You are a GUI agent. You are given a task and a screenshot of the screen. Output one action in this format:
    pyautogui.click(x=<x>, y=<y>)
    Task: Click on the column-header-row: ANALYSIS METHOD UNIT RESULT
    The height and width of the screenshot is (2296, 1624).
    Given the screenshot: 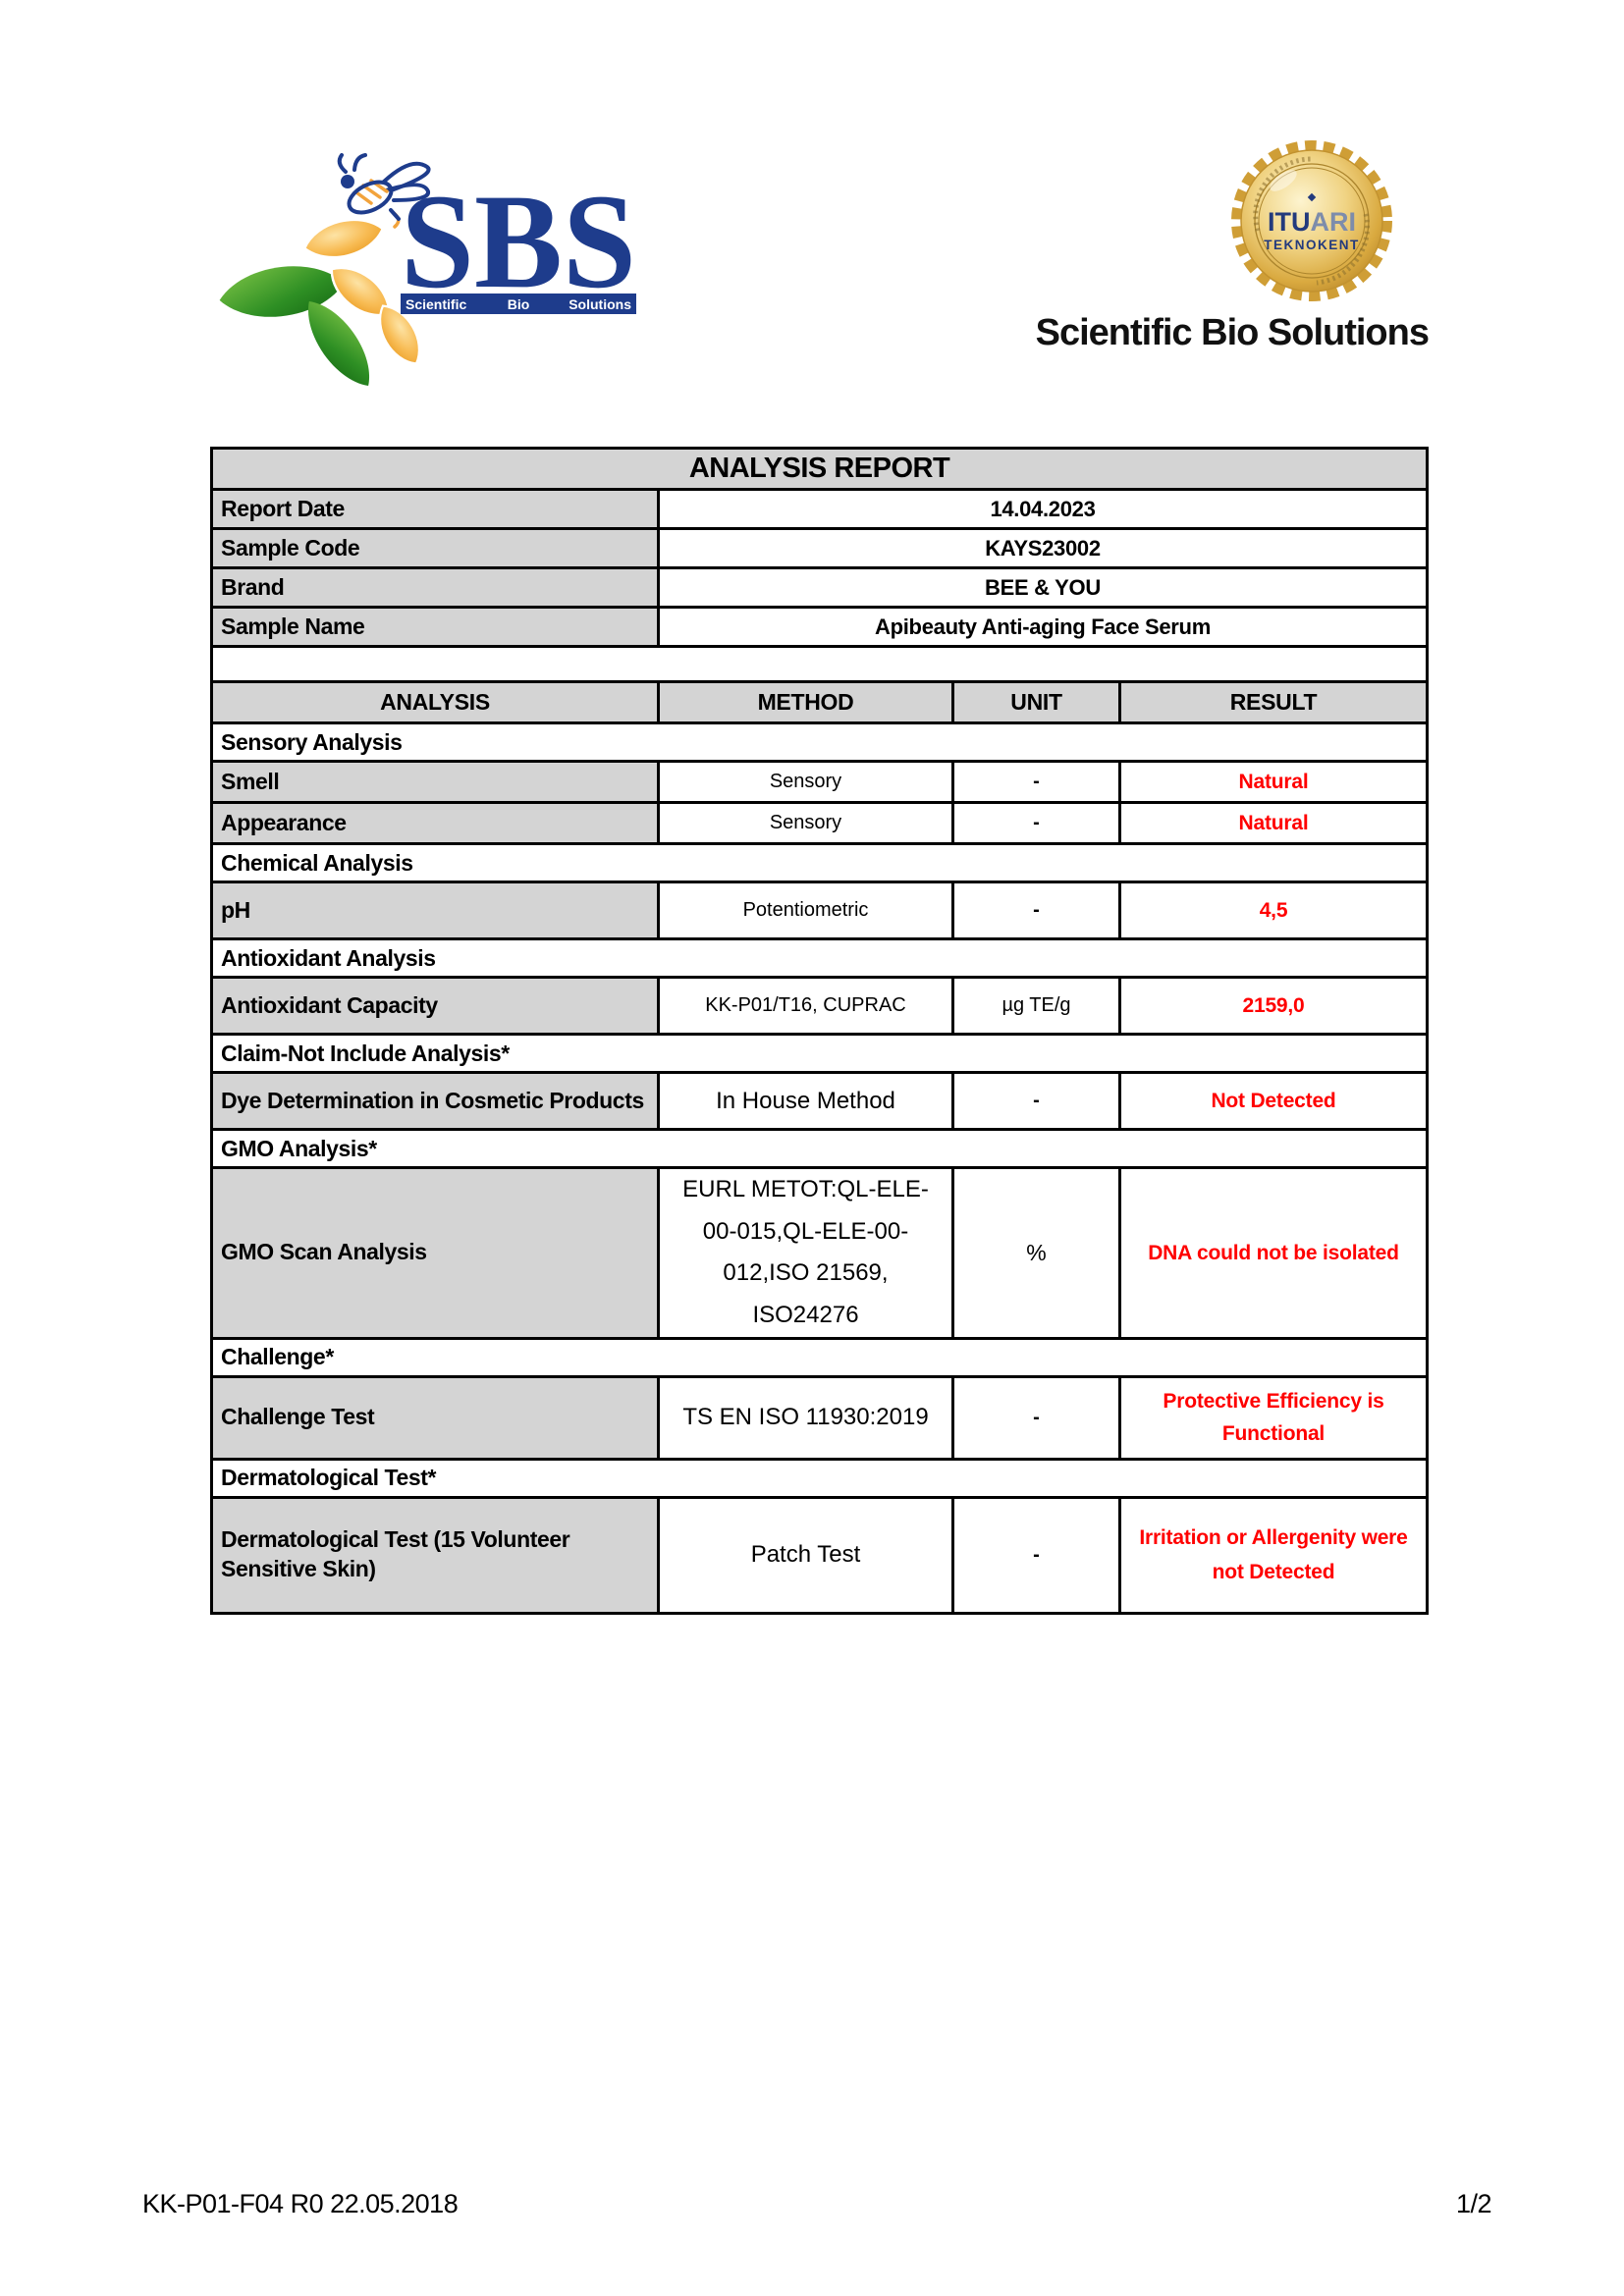 What is the action you would take?
    pyautogui.click(x=819, y=702)
    